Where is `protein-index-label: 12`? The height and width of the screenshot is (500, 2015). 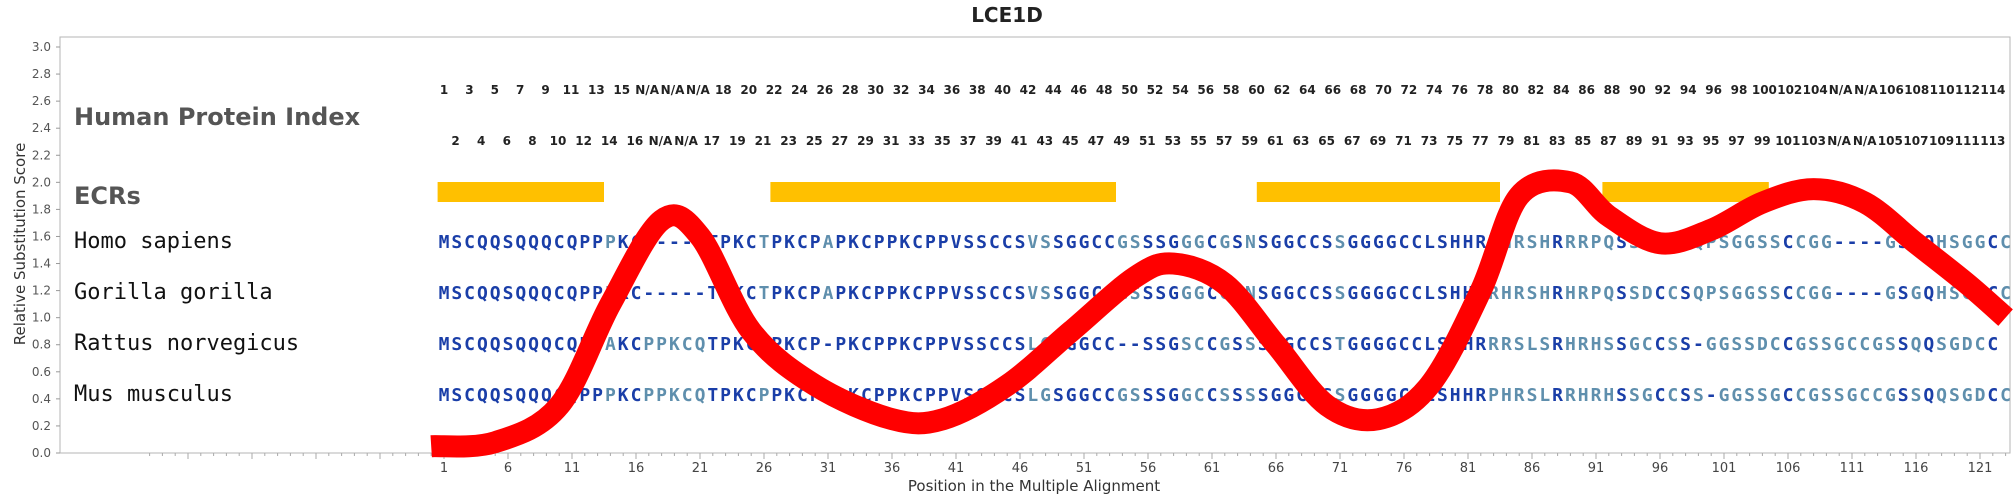 protein-index-label: 12 is located at coordinates (583, 141).